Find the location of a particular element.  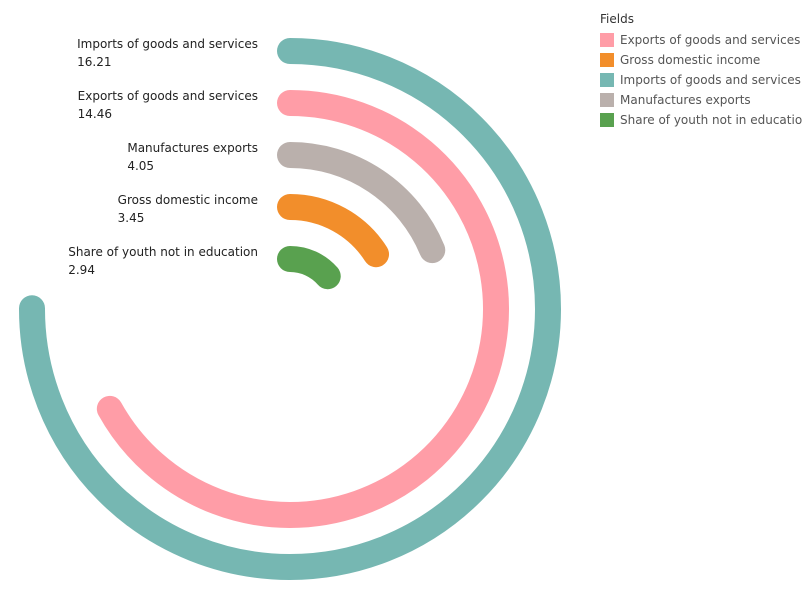

arc-label-value: 16.21 is located at coordinates (94, 62).